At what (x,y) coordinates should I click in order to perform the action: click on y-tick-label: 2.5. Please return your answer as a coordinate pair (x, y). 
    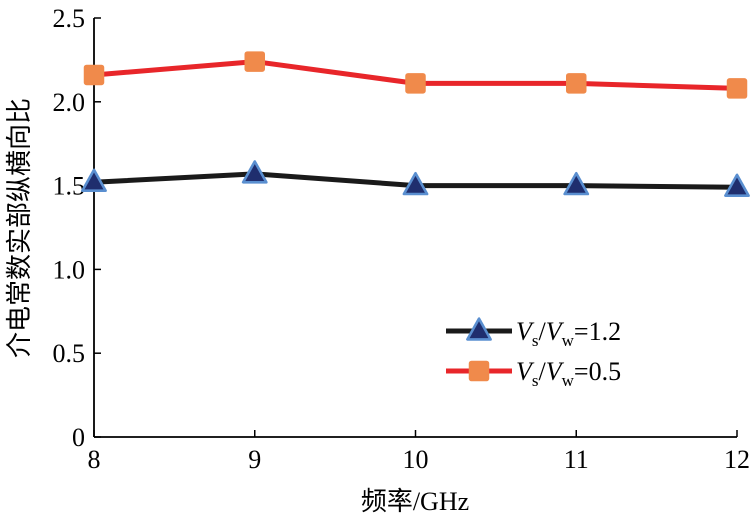
    Looking at the image, I should click on (69, 18).